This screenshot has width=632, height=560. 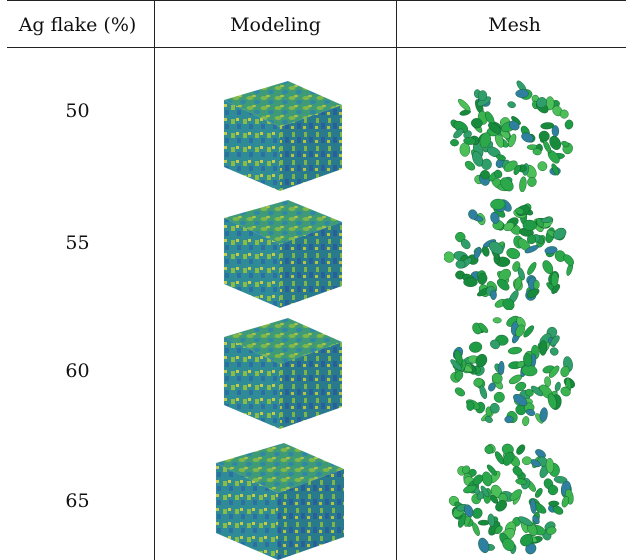 I want to click on header-rule, so click(x=316, y=47).